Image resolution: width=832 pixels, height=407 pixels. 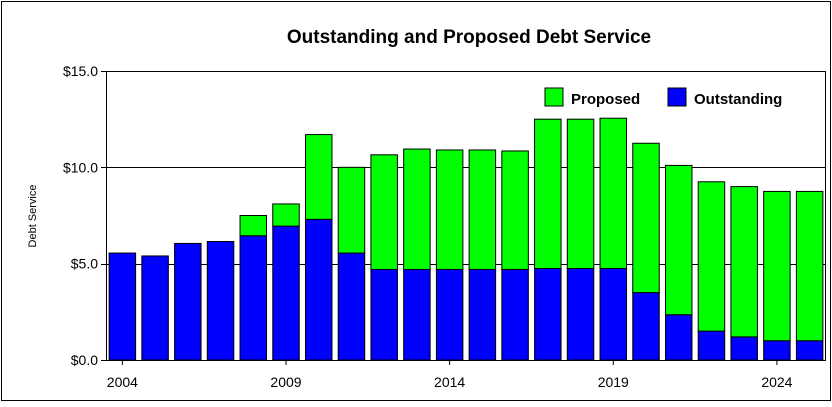 What do you see at coordinates (220, 301) in the screenshot?
I see `bar-outstanding-2007` at bounding box center [220, 301].